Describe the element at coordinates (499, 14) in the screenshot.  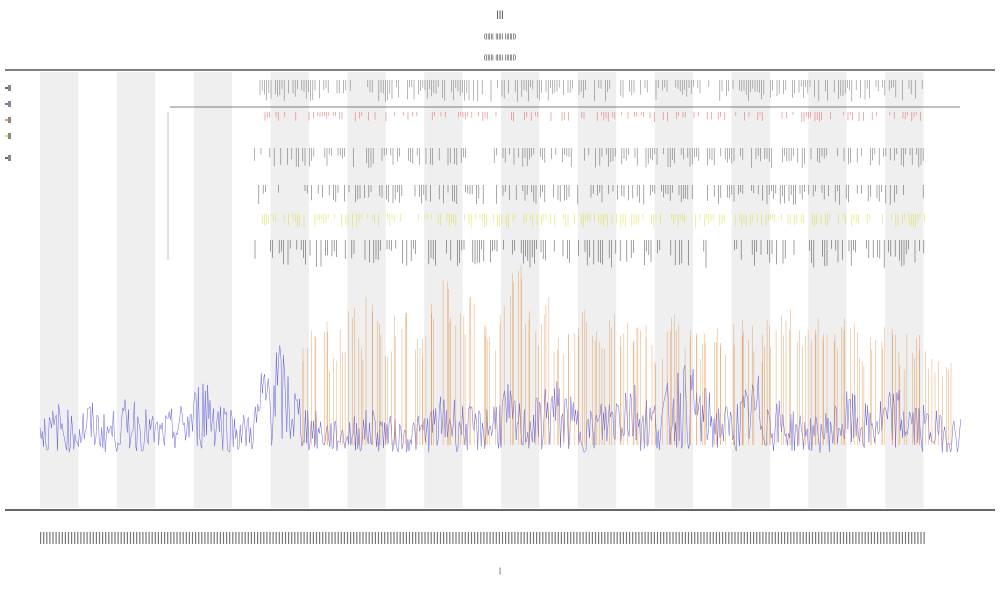
I see `chart-title: |||` at that location.